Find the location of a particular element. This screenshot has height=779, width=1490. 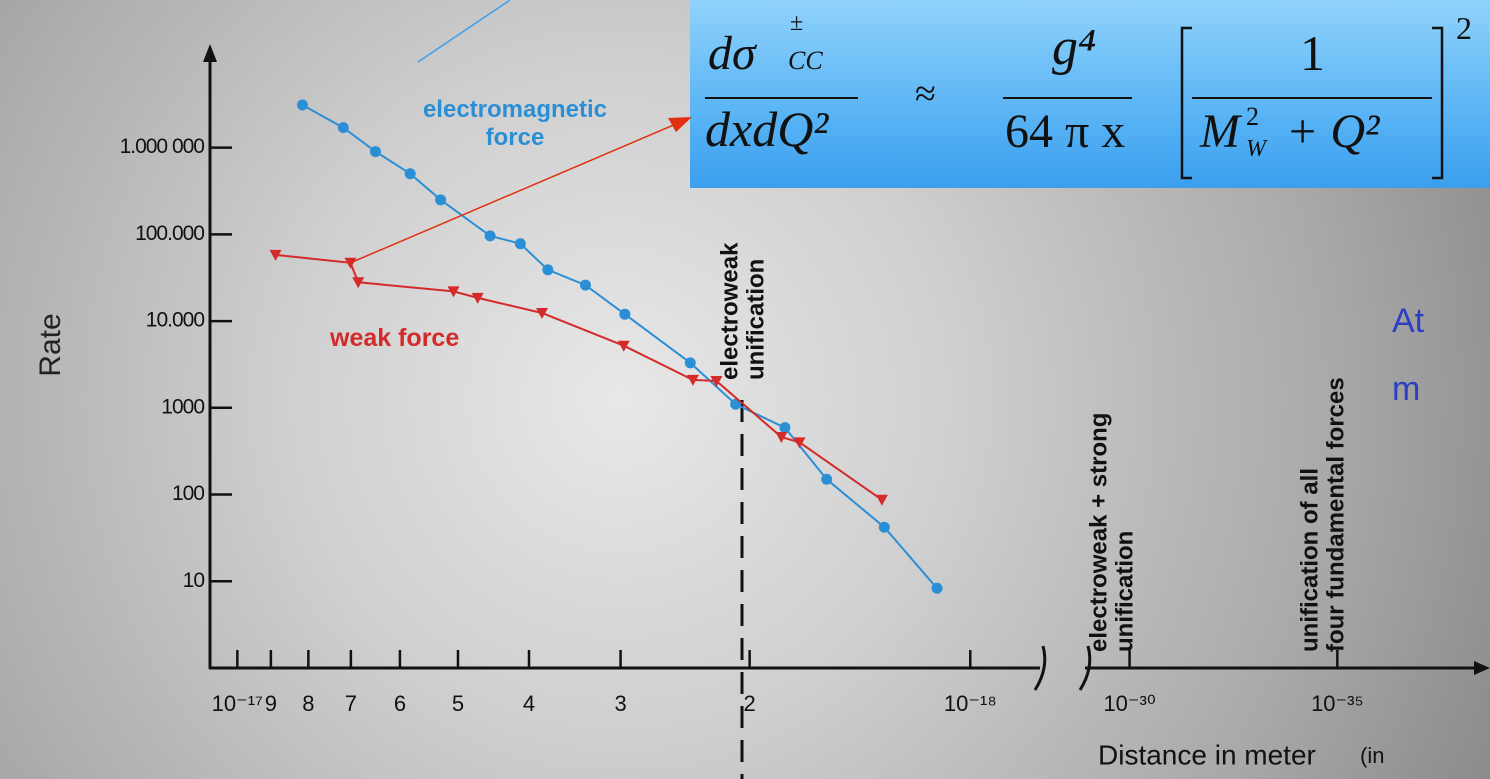

x-tick-label: 4 is located at coordinates (529, 703).